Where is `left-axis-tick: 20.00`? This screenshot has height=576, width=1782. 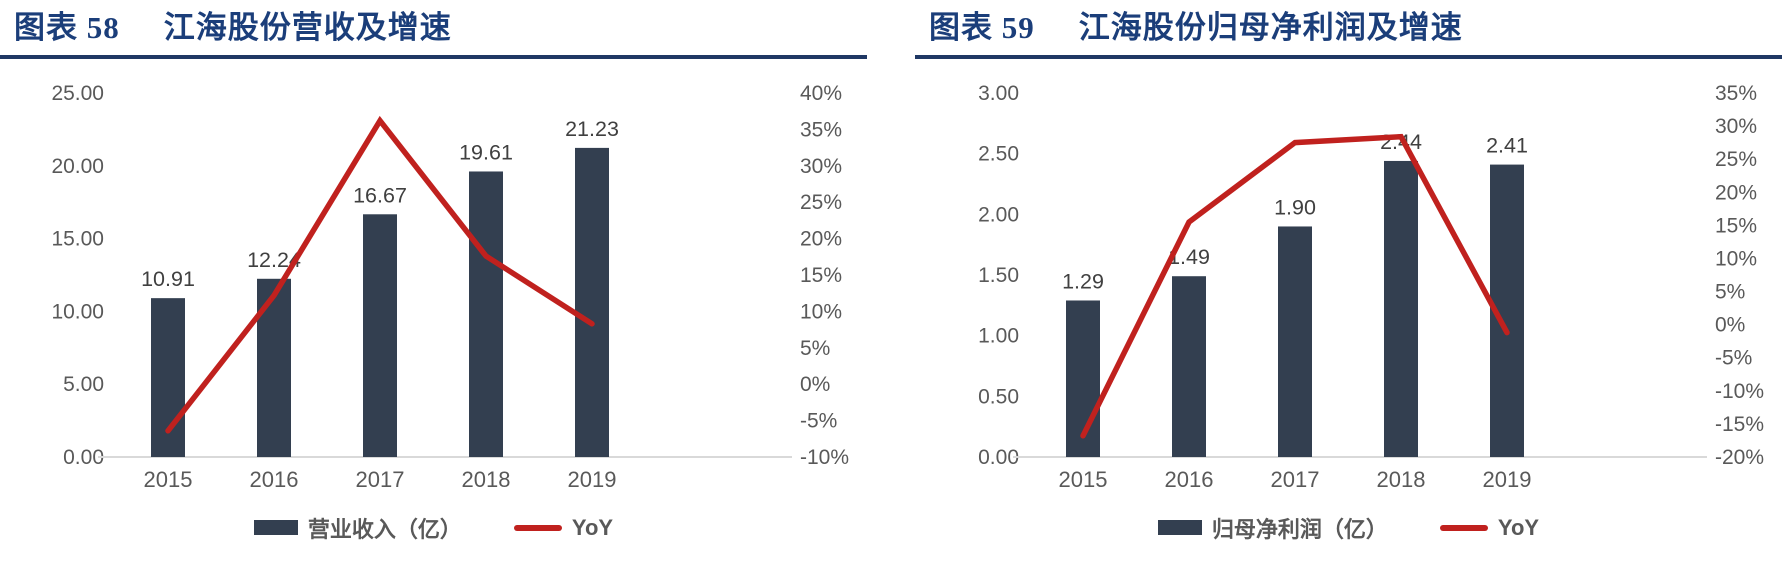
left-axis-tick: 20.00 is located at coordinates (77, 165).